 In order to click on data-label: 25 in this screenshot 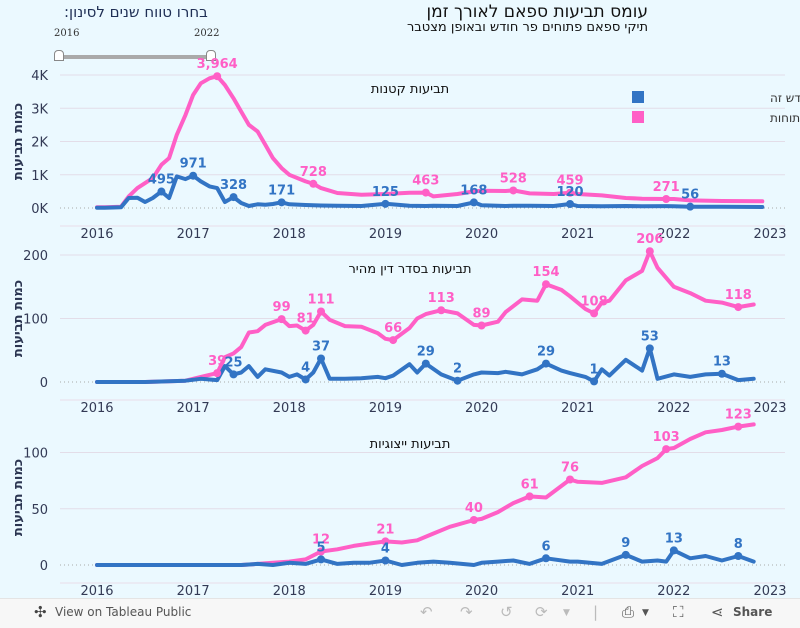, I will do `click(233, 362)`.